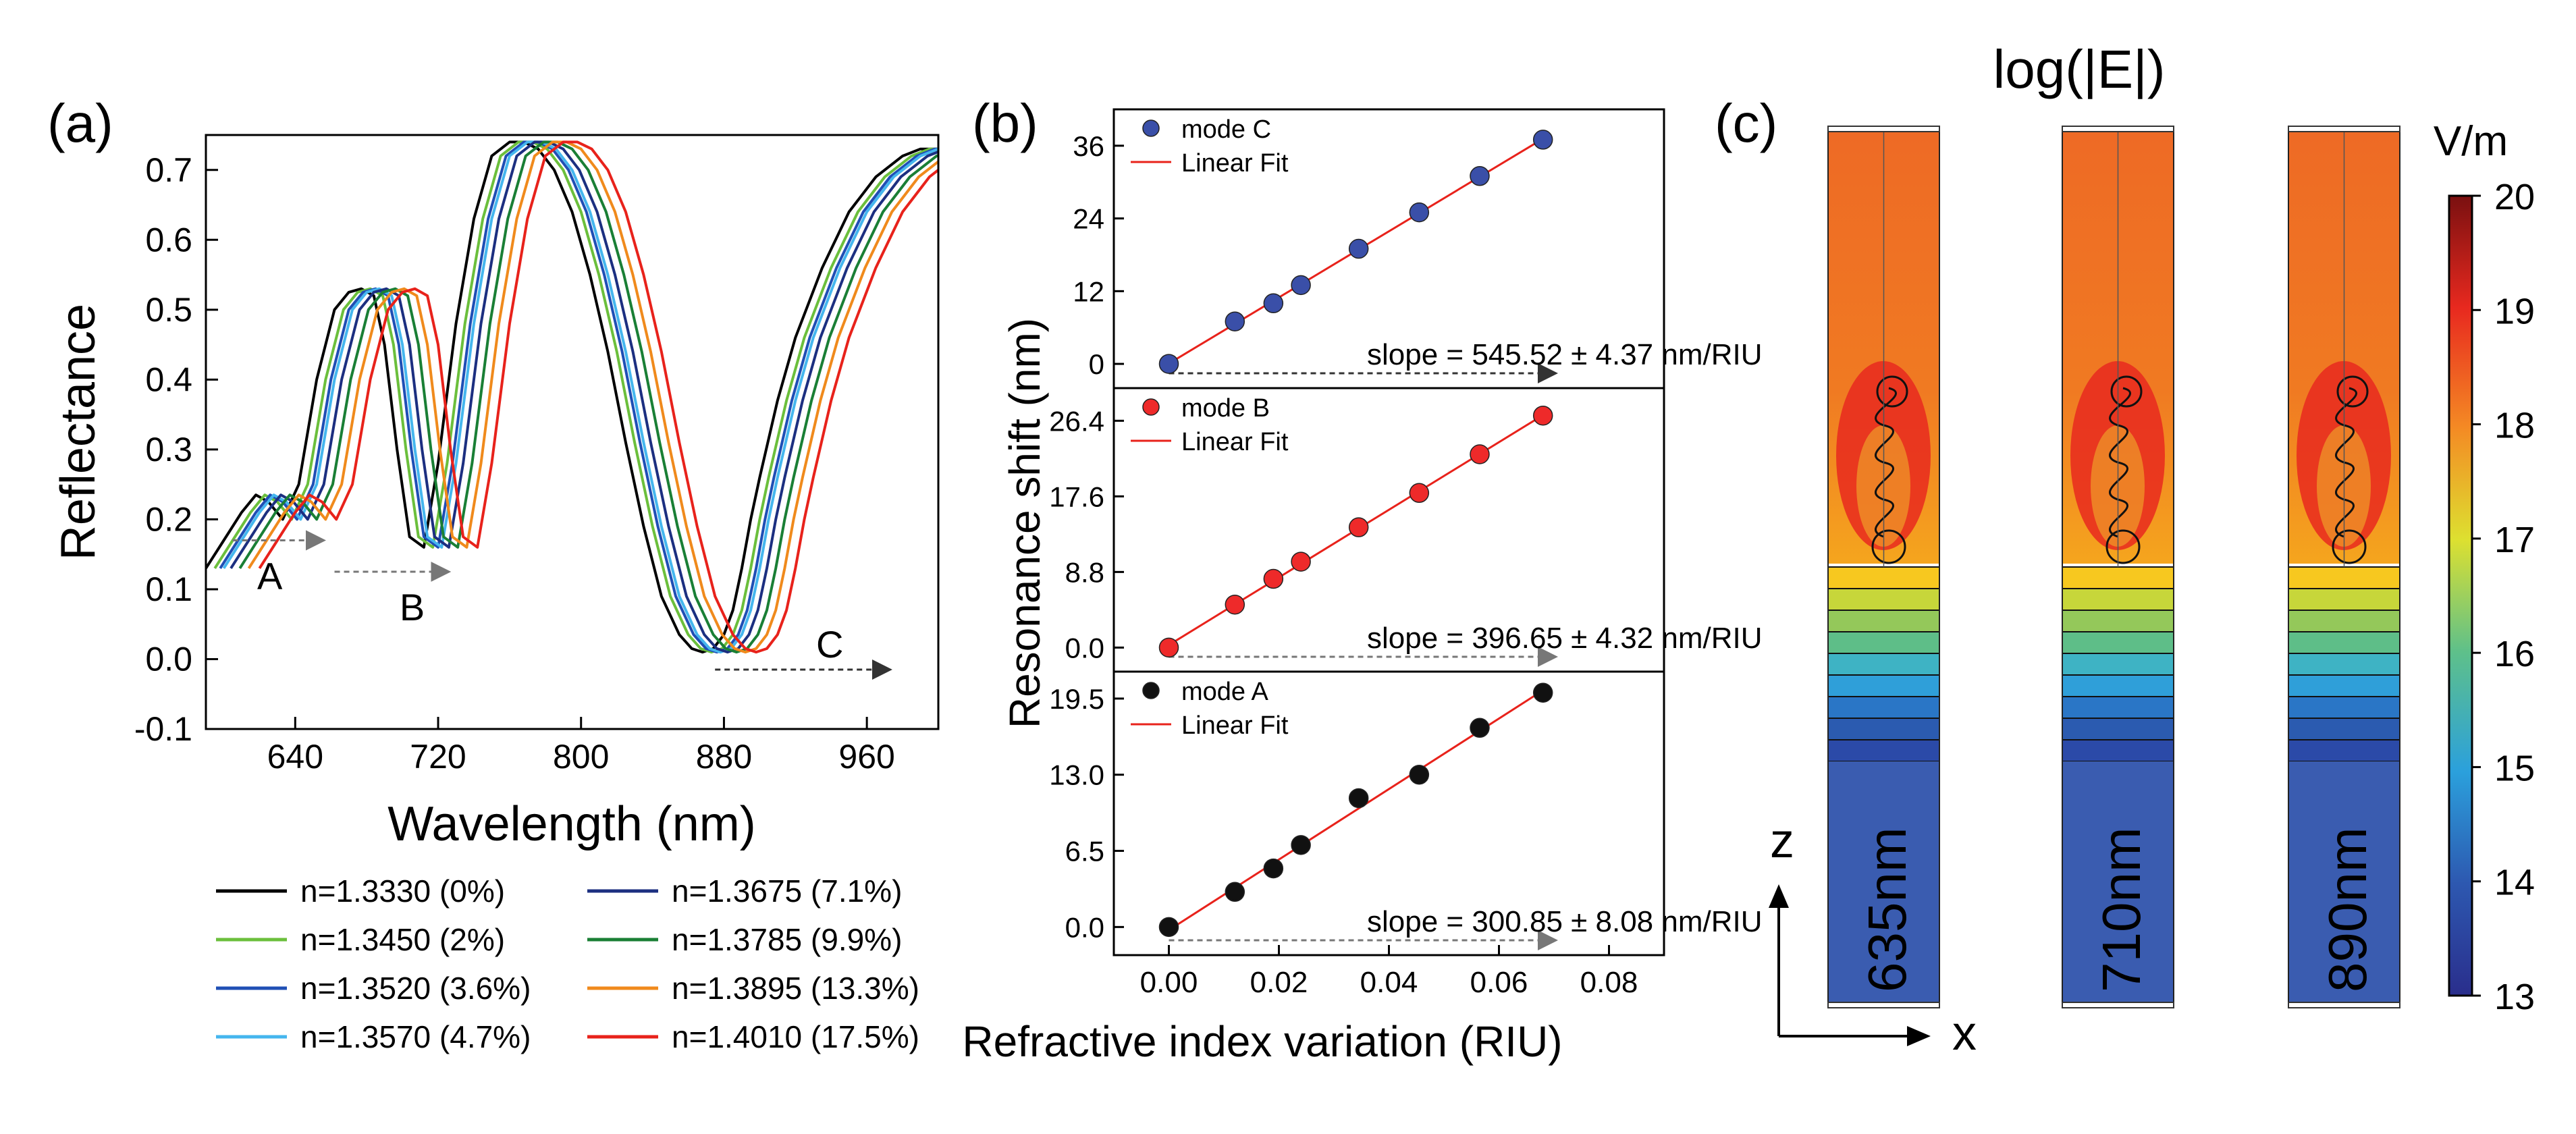 The width and height of the screenshot is (2576, 1134). What do you see at coordinates (1151, 407) in the screenshot?
I see `legend-marker` at bounding box center [1151, 407].